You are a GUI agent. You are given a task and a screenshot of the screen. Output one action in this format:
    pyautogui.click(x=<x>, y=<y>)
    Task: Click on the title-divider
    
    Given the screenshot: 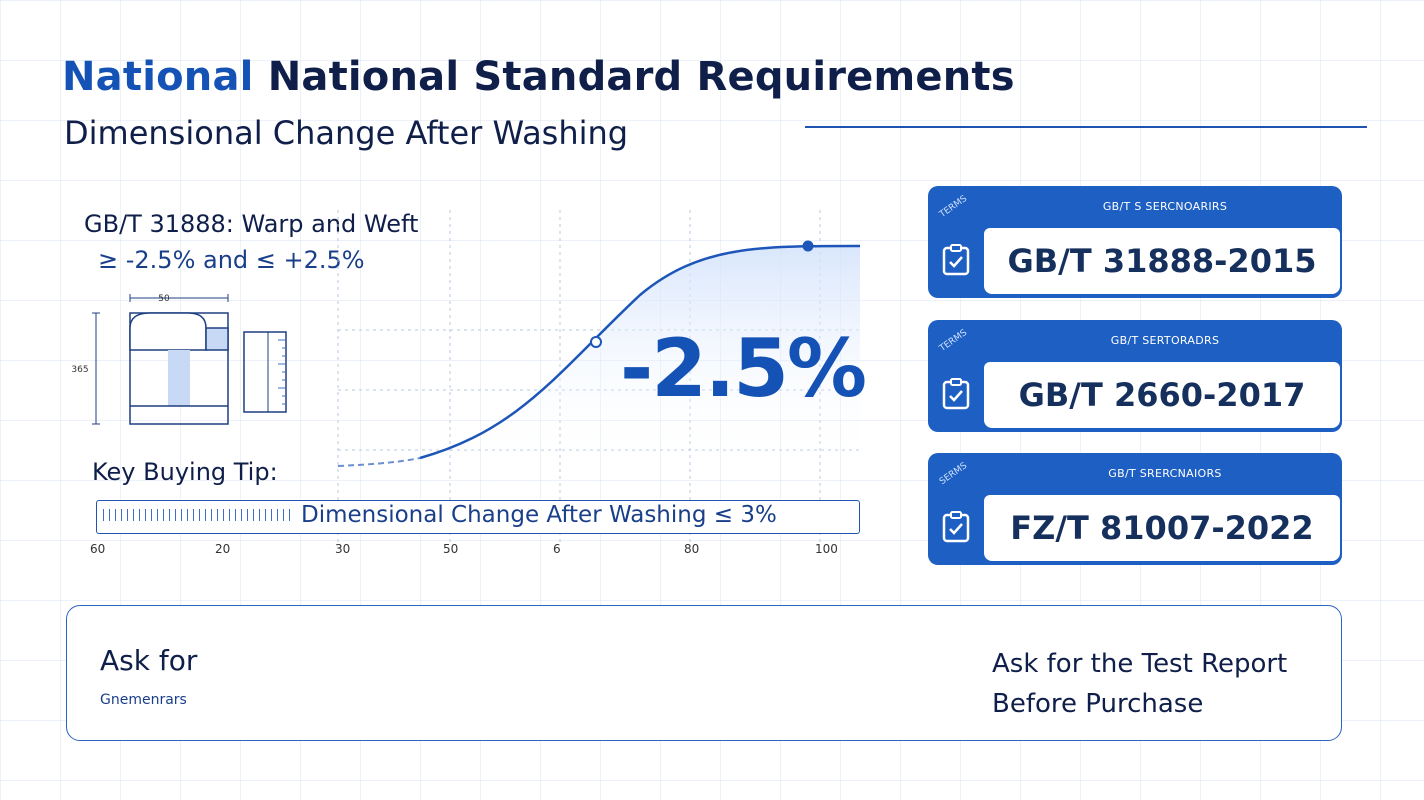 What is the action you would take?
    pyautogui.click(x=1086, y=127)
    